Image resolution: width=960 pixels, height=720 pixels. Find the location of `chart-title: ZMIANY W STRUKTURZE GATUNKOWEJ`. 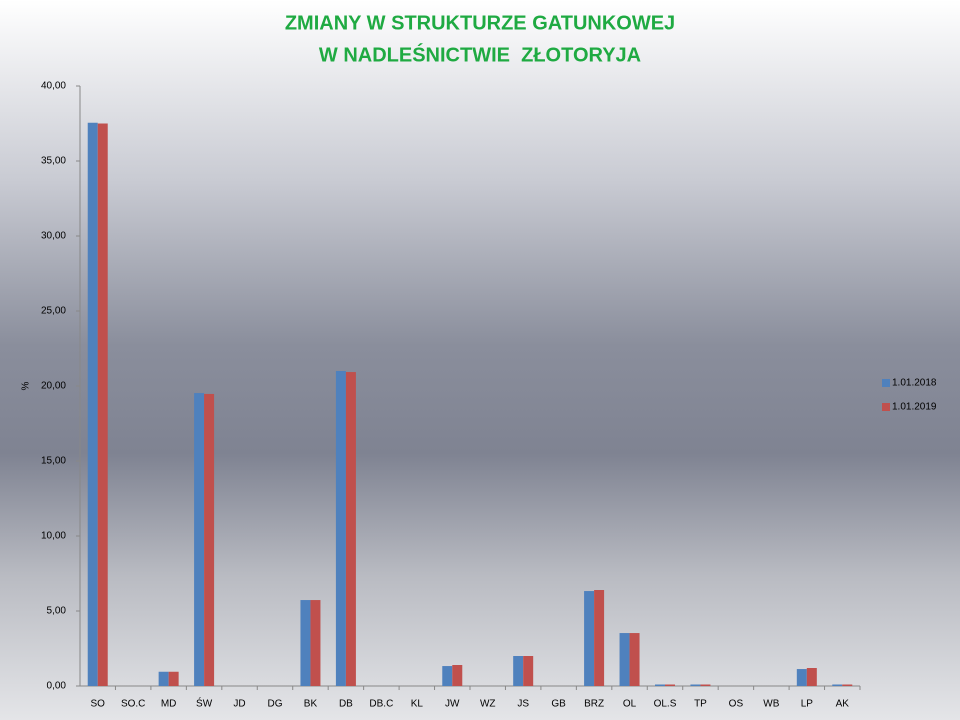

chart-title: ZMIANY W STRUKTURZE GATUNKOWEJ is located at coordinates (480, 23).